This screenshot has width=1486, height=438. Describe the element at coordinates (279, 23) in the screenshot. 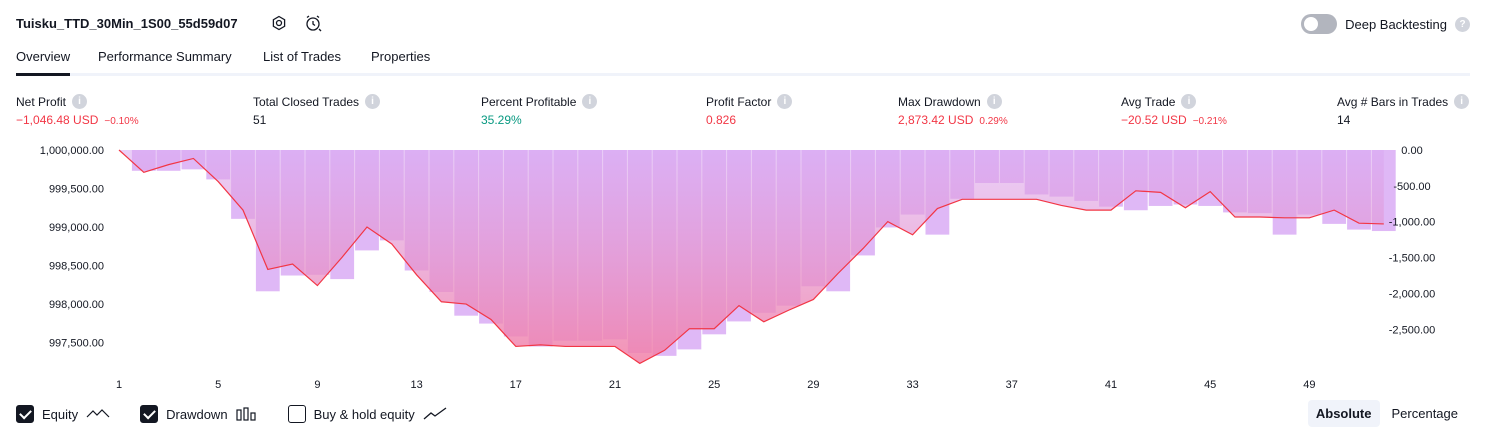

I see `settings-icon` at that location.